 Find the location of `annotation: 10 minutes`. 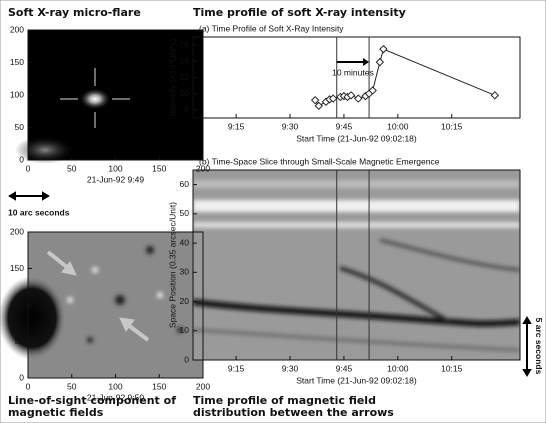

annotation: 10 minutes is located at coordinates (353, 72).